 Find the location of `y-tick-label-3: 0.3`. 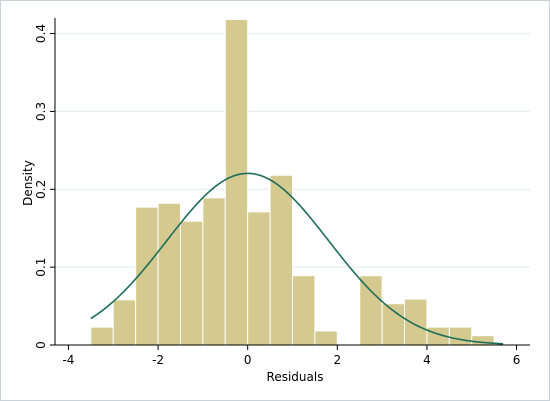

y-tick-label-3: 0.3 is located at coordinates (41, 111).